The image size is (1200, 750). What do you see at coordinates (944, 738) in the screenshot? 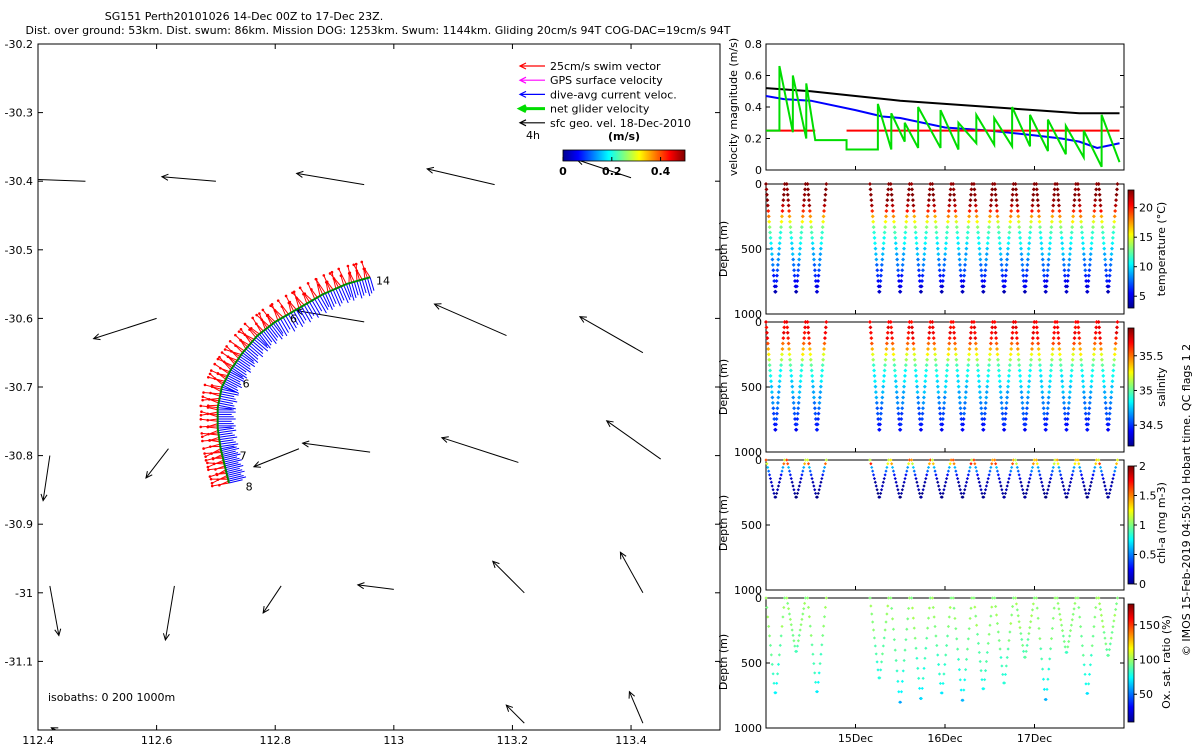
I see `panel-x-tick-label: 16Dec` at bounding box center [944, 738].